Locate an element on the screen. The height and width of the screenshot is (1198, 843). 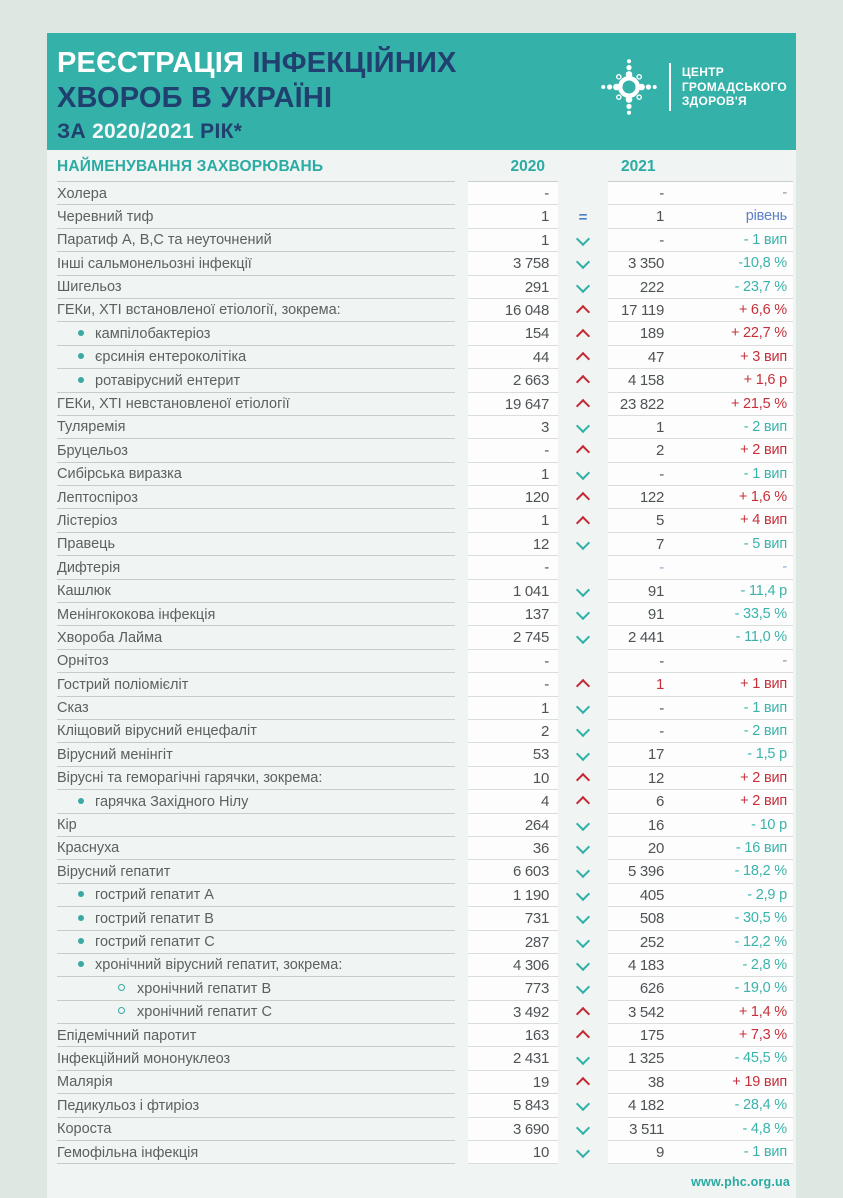
value-2020-cell: 1 is located at coordinates (513, 708).